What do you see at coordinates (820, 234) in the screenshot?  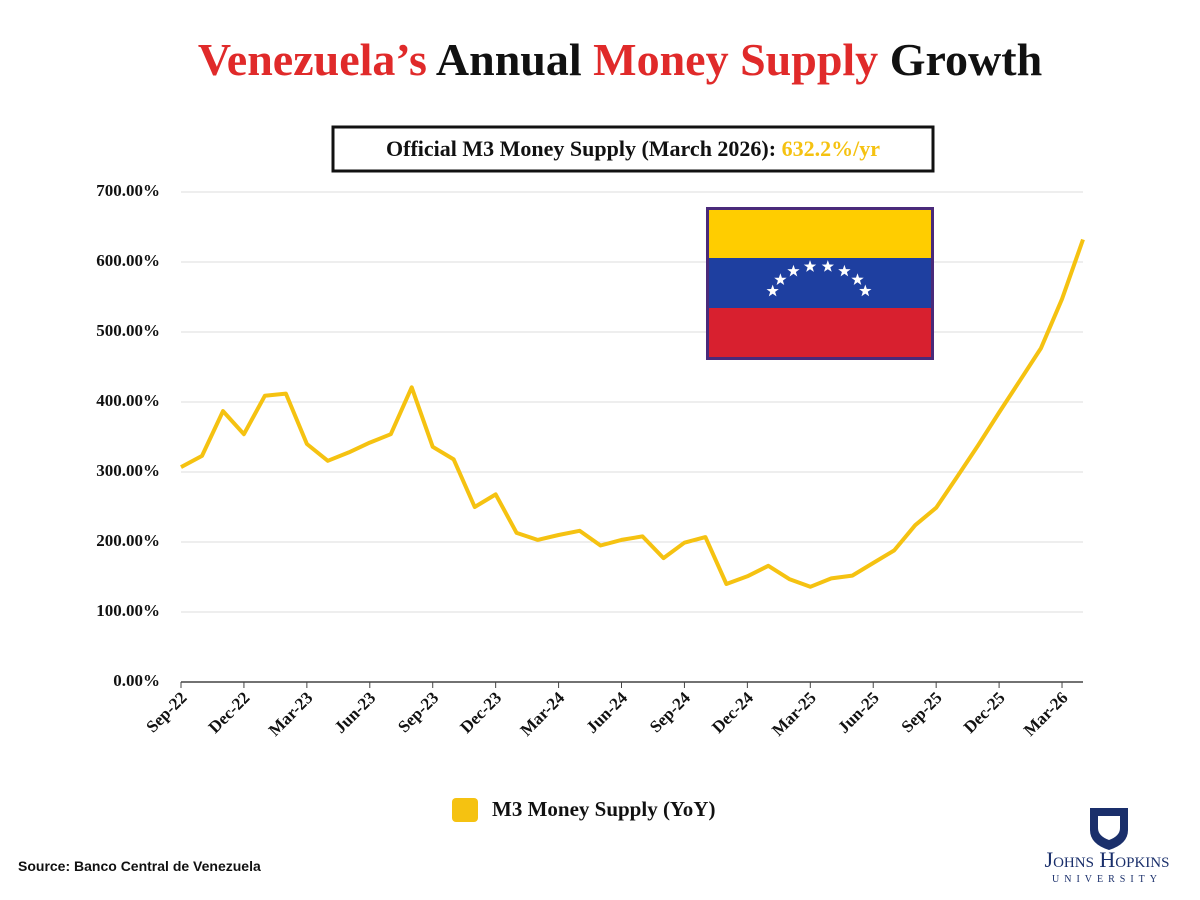 I see `flag-yellow` at bounding box center [820, 234].